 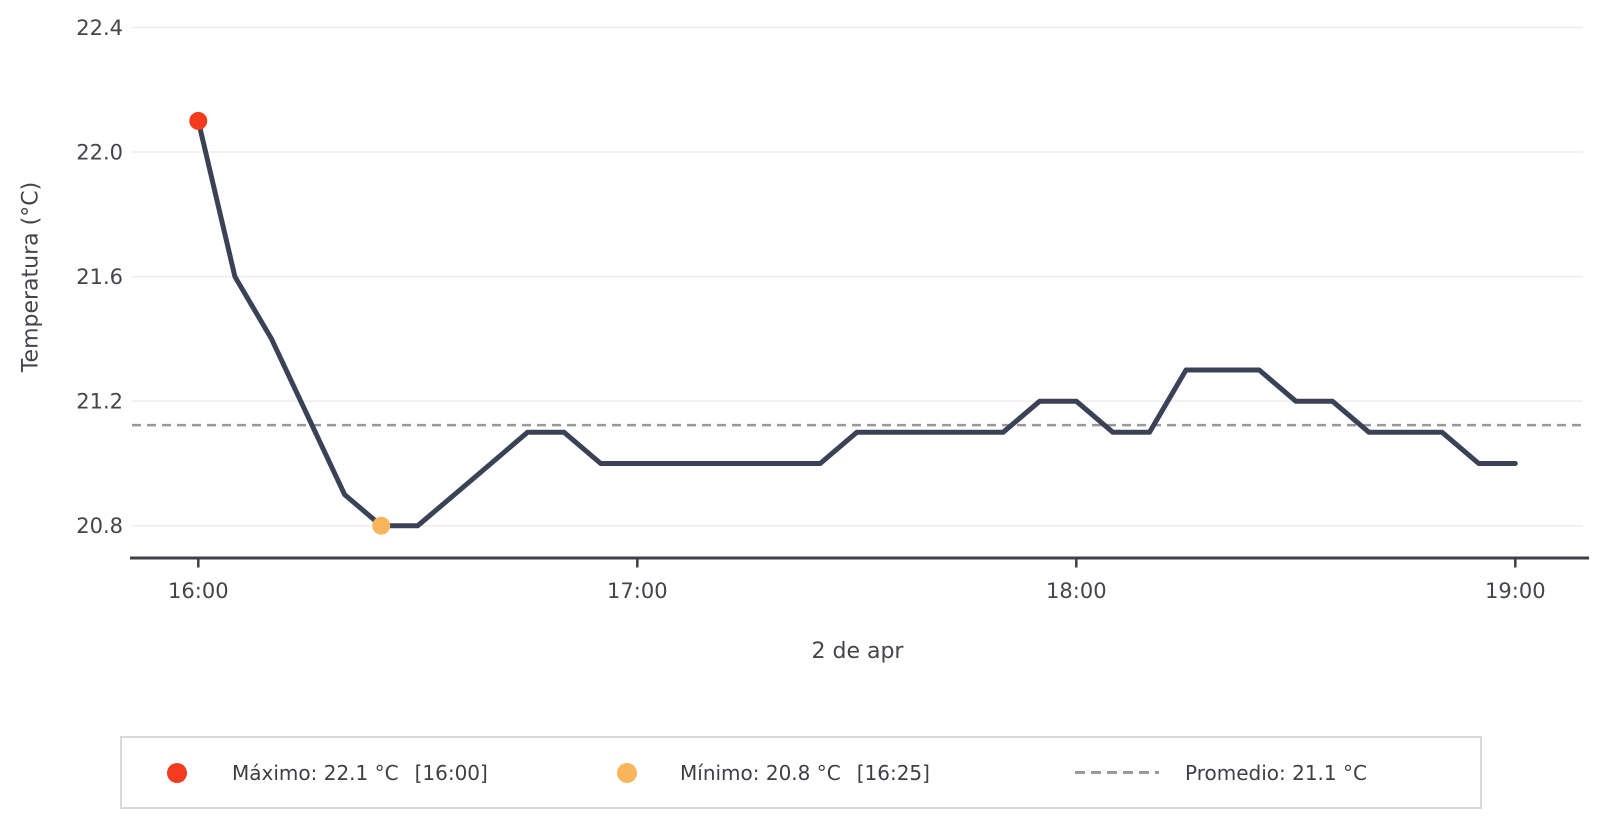 What do you see at coordinates (198, 120) in the screenshot?
I see `max-point-marker` at bounding box center [198, 120].